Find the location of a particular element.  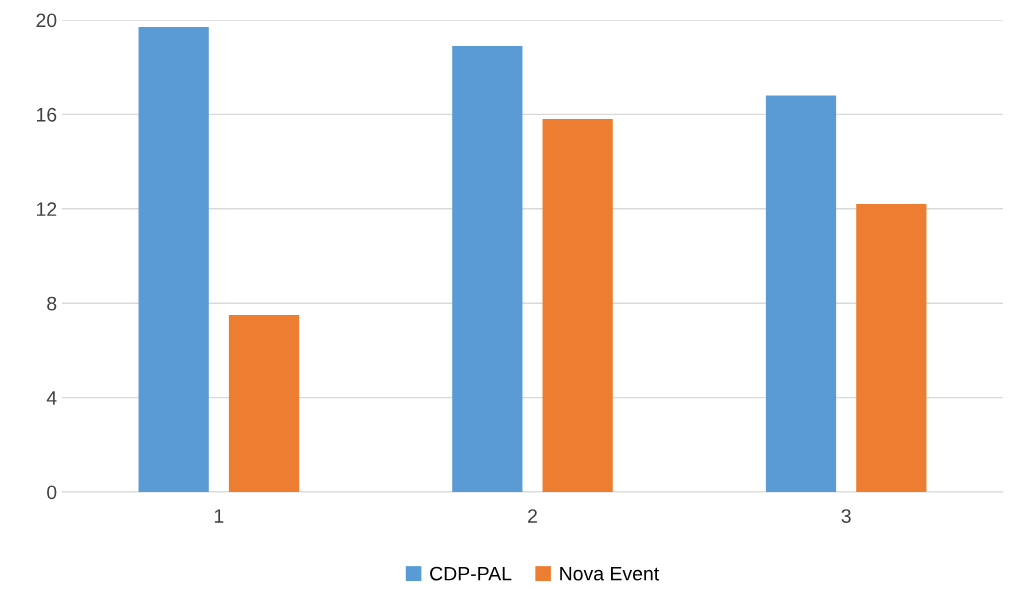

legend-label: Nova Event is located at coordinates (610, 573).